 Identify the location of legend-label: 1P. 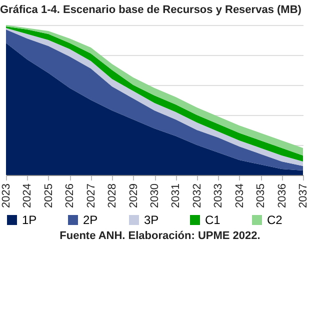
(29, 220).